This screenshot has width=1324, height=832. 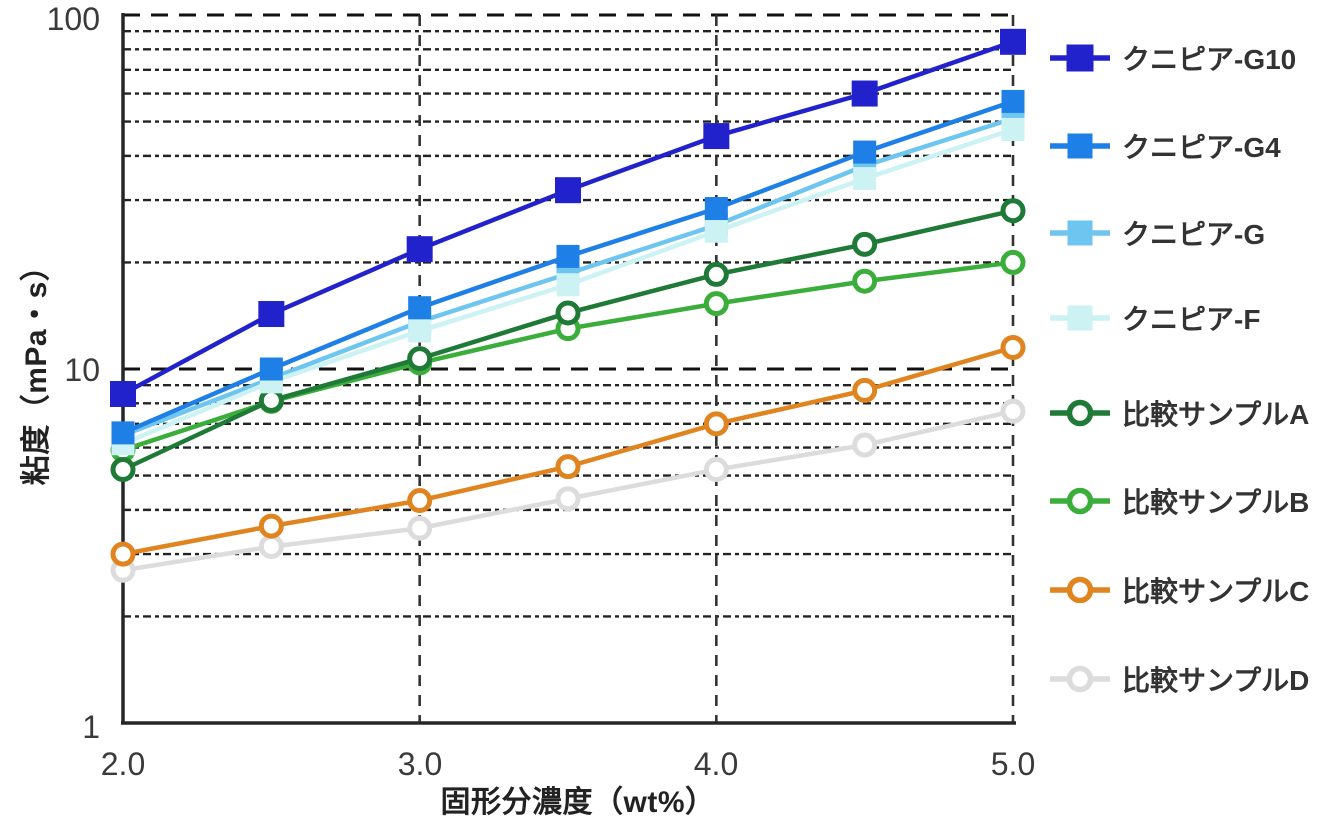 What do you see at coordinates (1216, 591) in the screenshot?
I see `legend-label-6: 比較サンプルC` at bounding box center [1216, 591].